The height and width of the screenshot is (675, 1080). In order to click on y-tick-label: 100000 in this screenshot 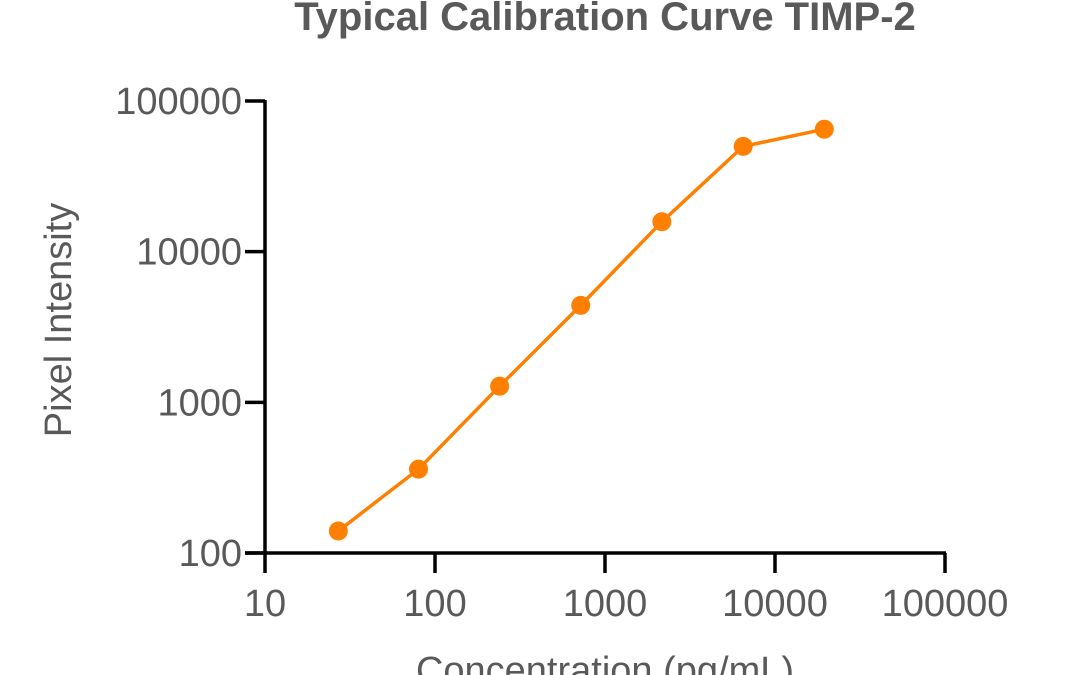, I will do `click(178, 102)`.